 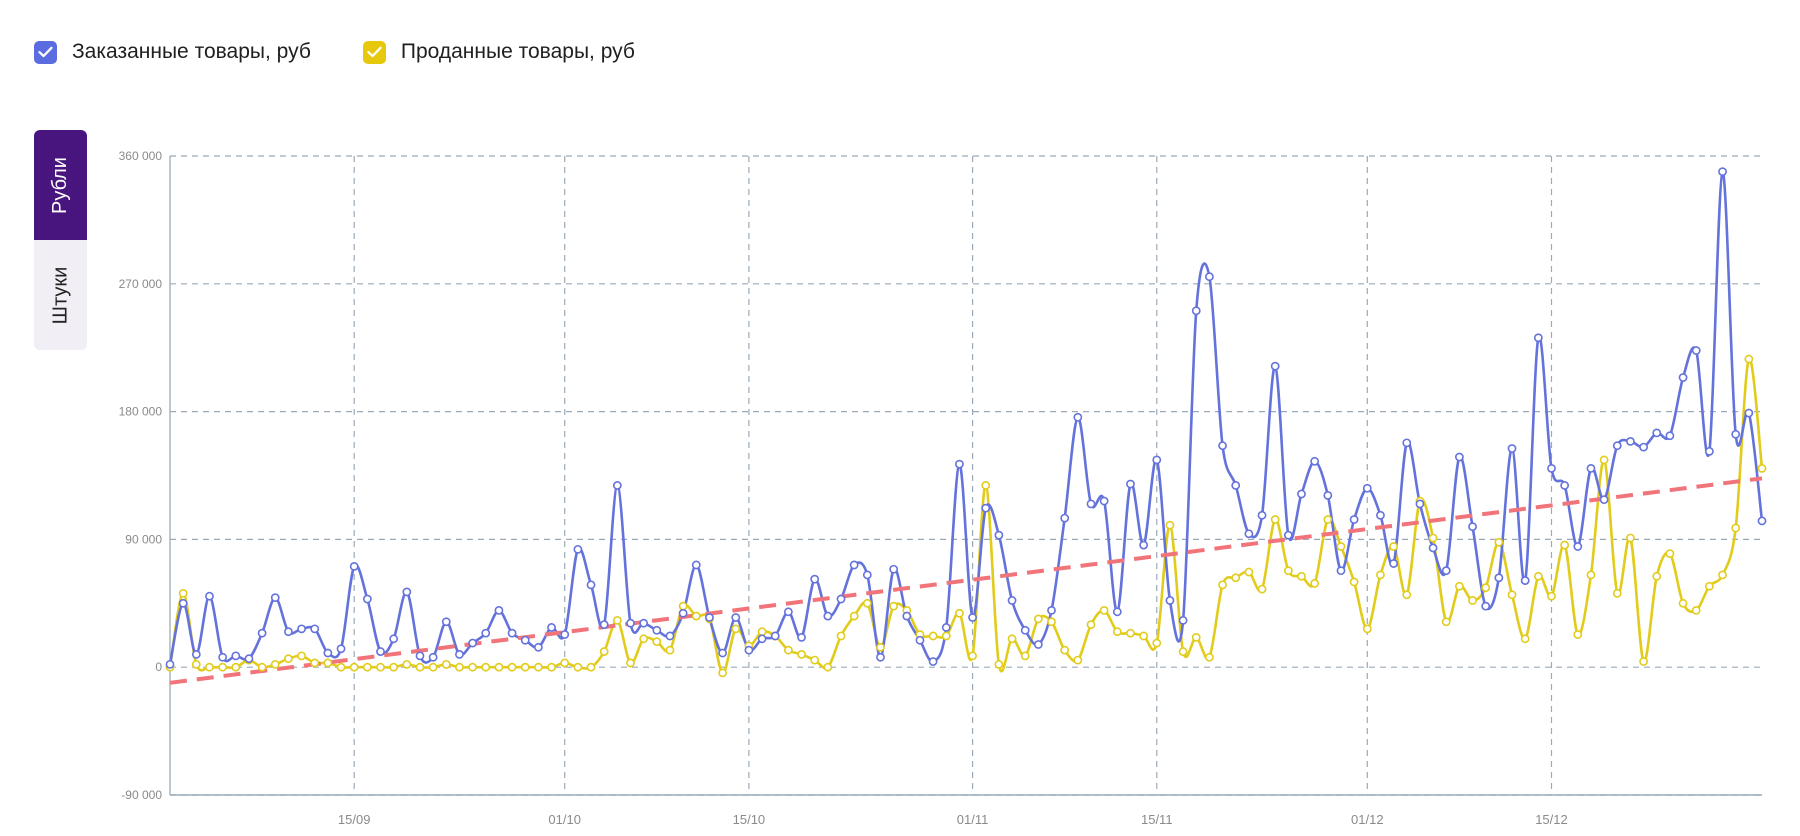 I want to click on sold-checkbox, so click(x=374, y=52).